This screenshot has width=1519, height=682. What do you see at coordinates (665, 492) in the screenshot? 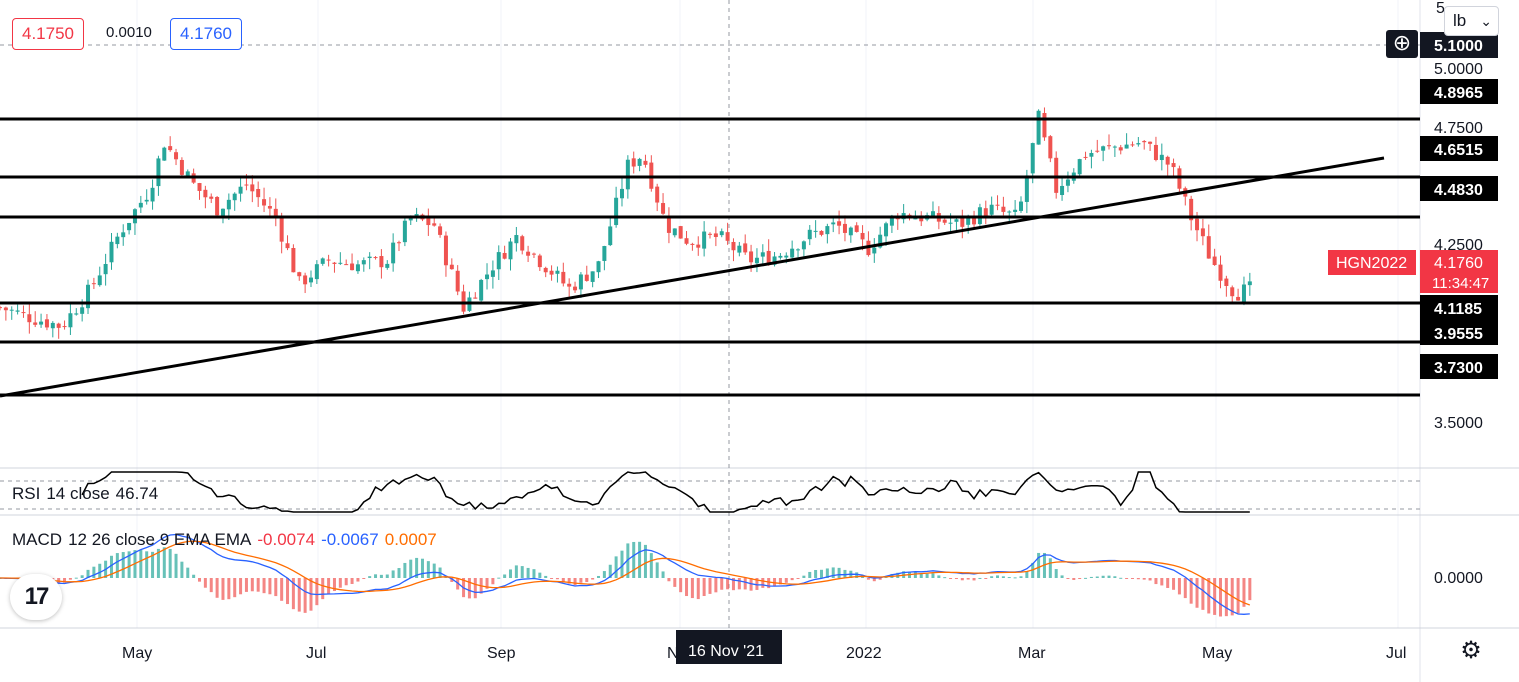
I see `rsi-line` at bounding box center [665, 492].